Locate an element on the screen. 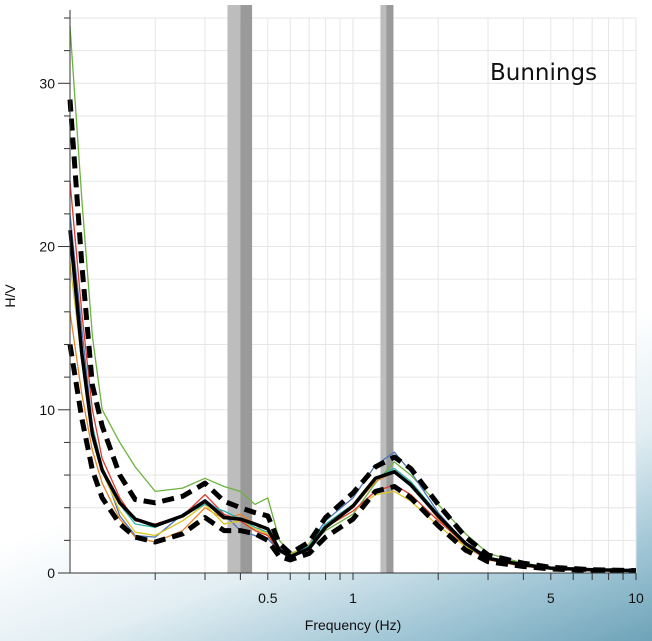  y-tick-label: 10 is located at coordinates (47, 410).